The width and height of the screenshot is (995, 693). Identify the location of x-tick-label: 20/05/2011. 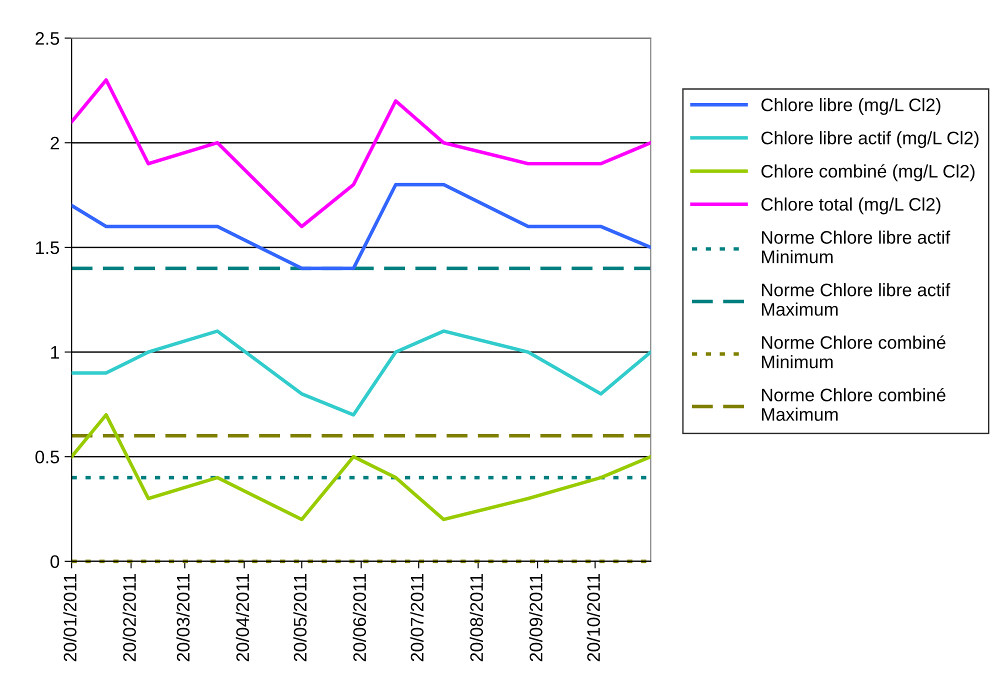
(300, 618).